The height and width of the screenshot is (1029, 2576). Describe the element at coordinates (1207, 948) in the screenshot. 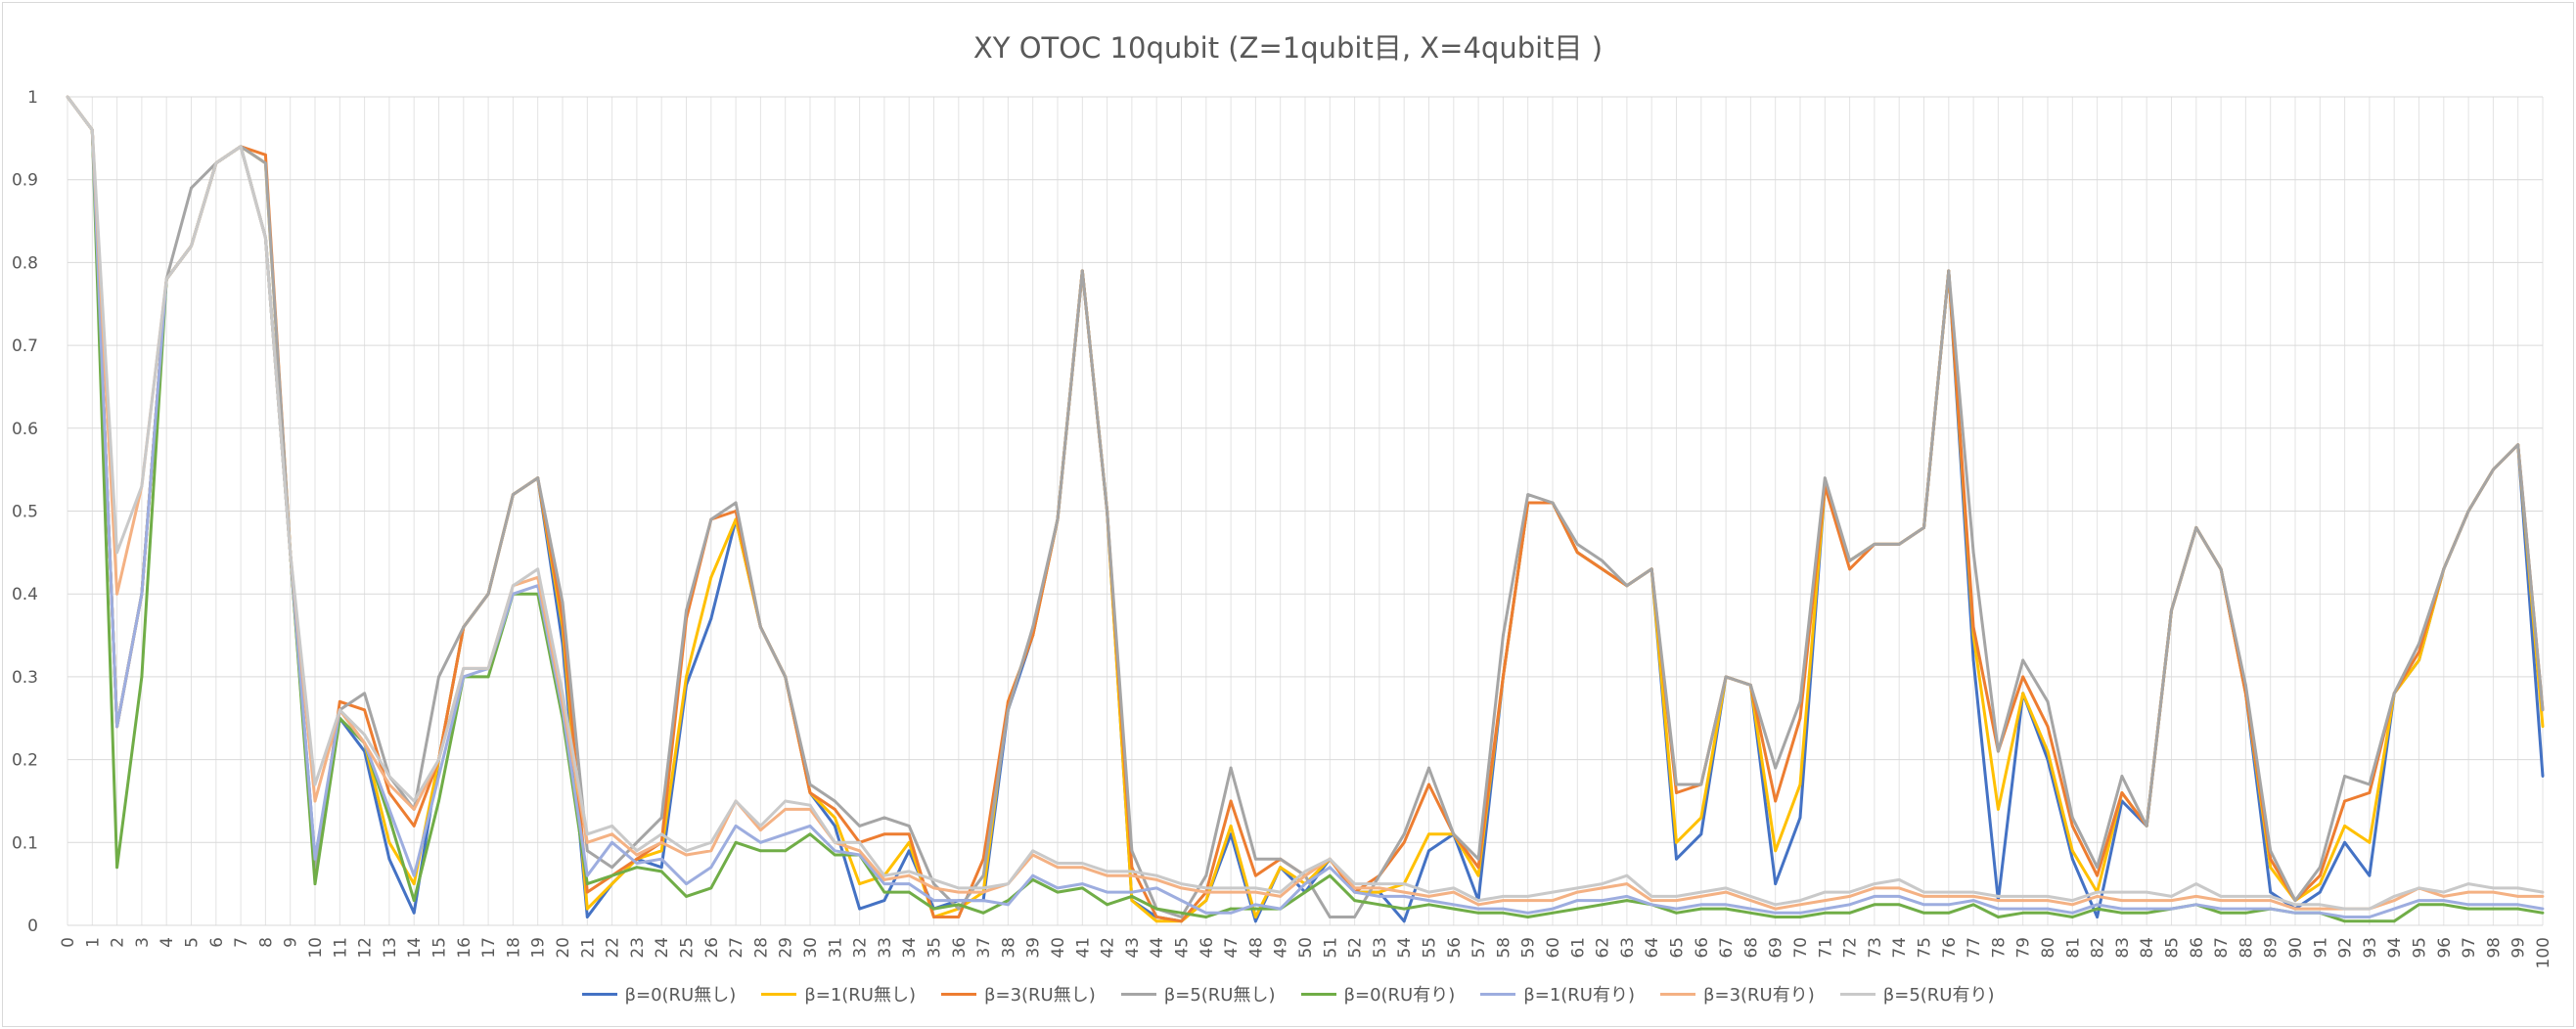

I see `x-tick-label: 46` at that location.